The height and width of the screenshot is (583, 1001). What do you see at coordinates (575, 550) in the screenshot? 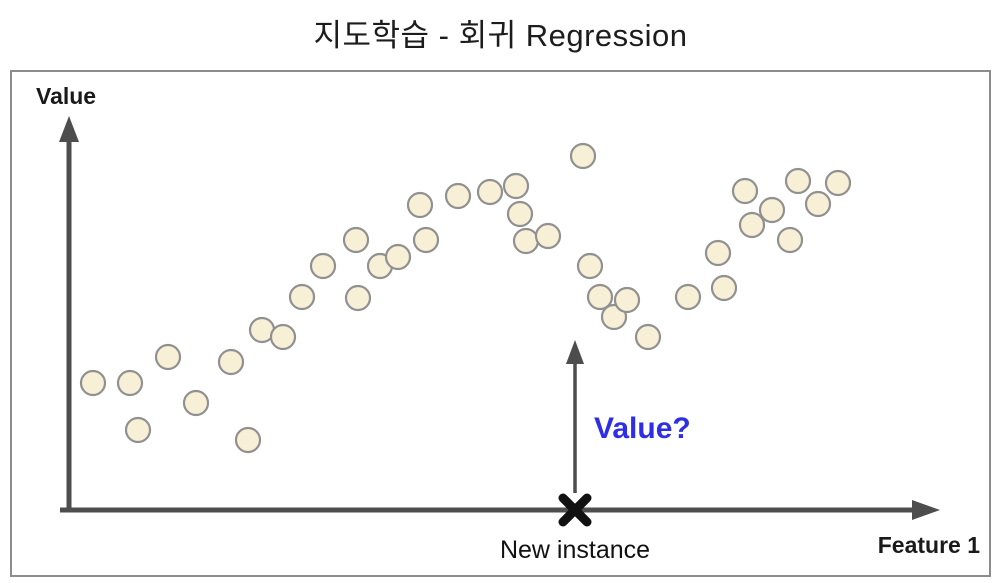
I see `new-instance-label: New instance` at bounding box center [575, 550].